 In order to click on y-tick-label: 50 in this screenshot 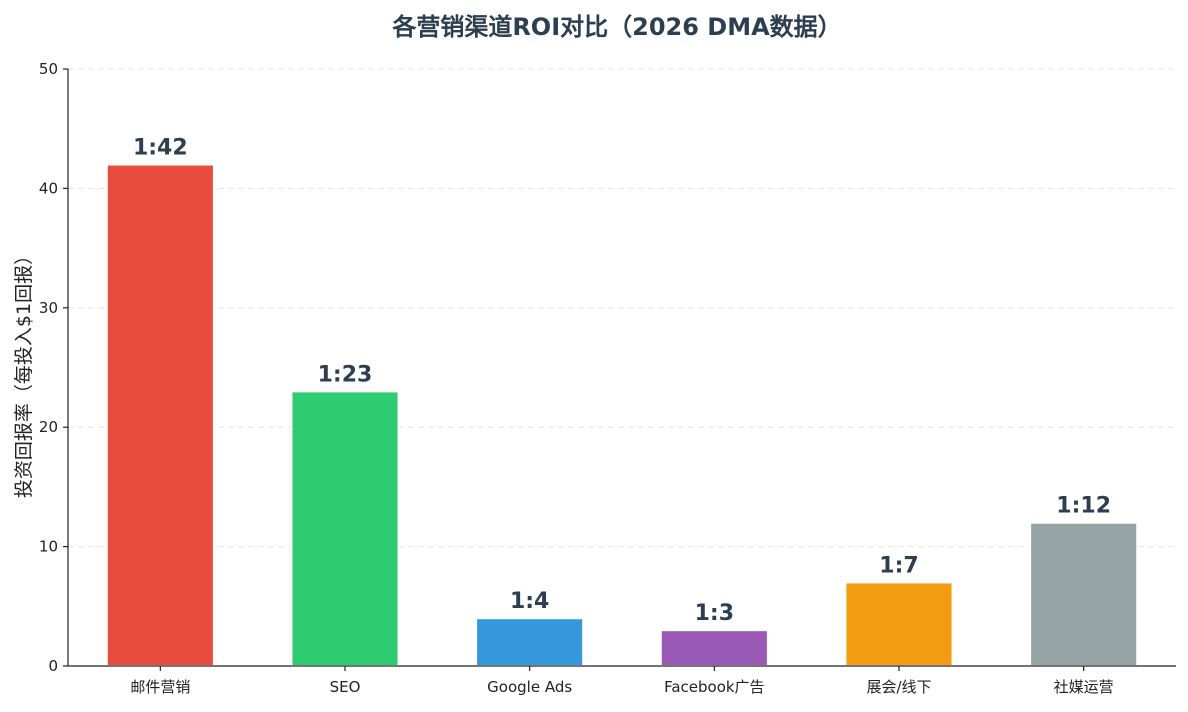, I will do `click(48, 69)`.